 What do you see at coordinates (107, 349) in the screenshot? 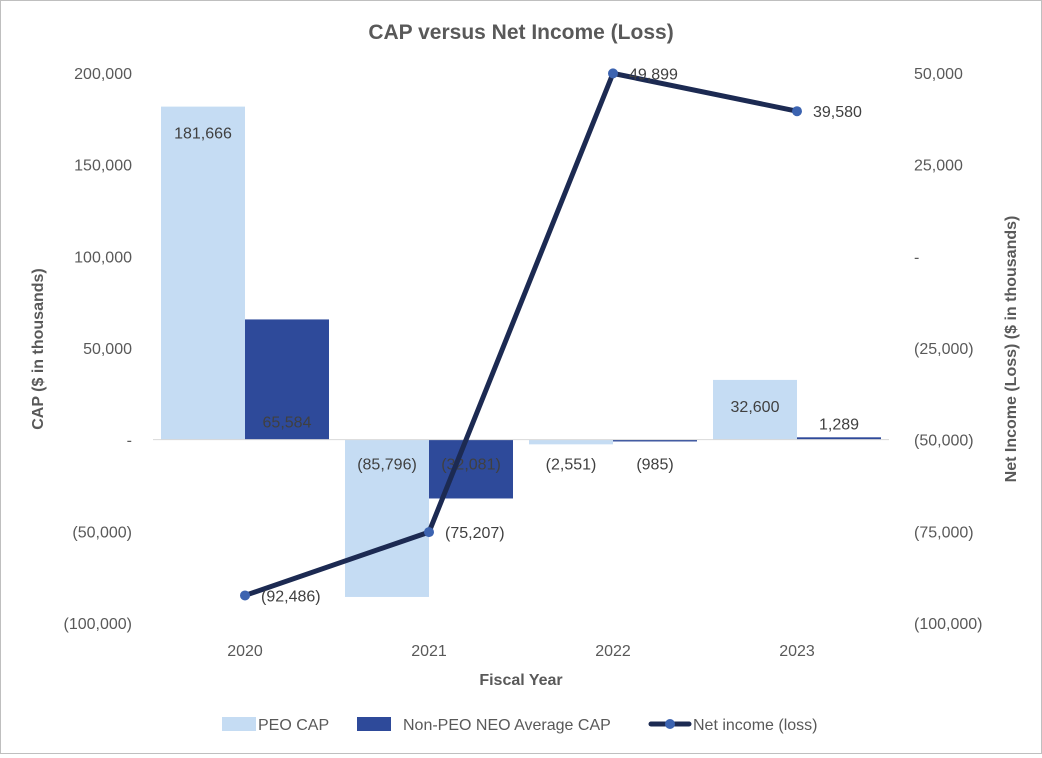
I see `y-tick-label: 50,000` at bounding box center [107, 349].